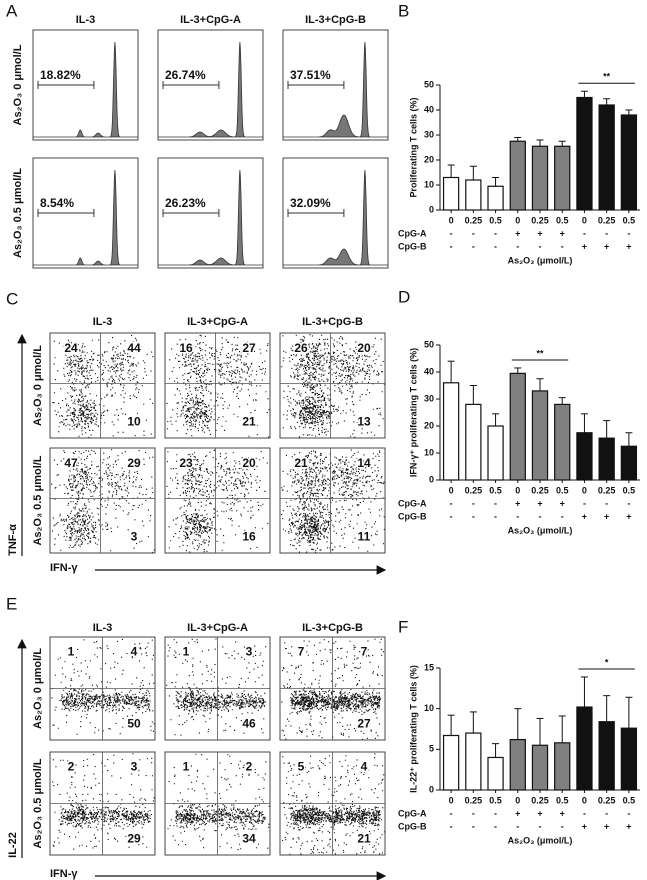 This screenshot has height=880, width=647. Describe the element at coordinates (364, 839) in the screenshot. I see `quadrant-value: 21` at that location.